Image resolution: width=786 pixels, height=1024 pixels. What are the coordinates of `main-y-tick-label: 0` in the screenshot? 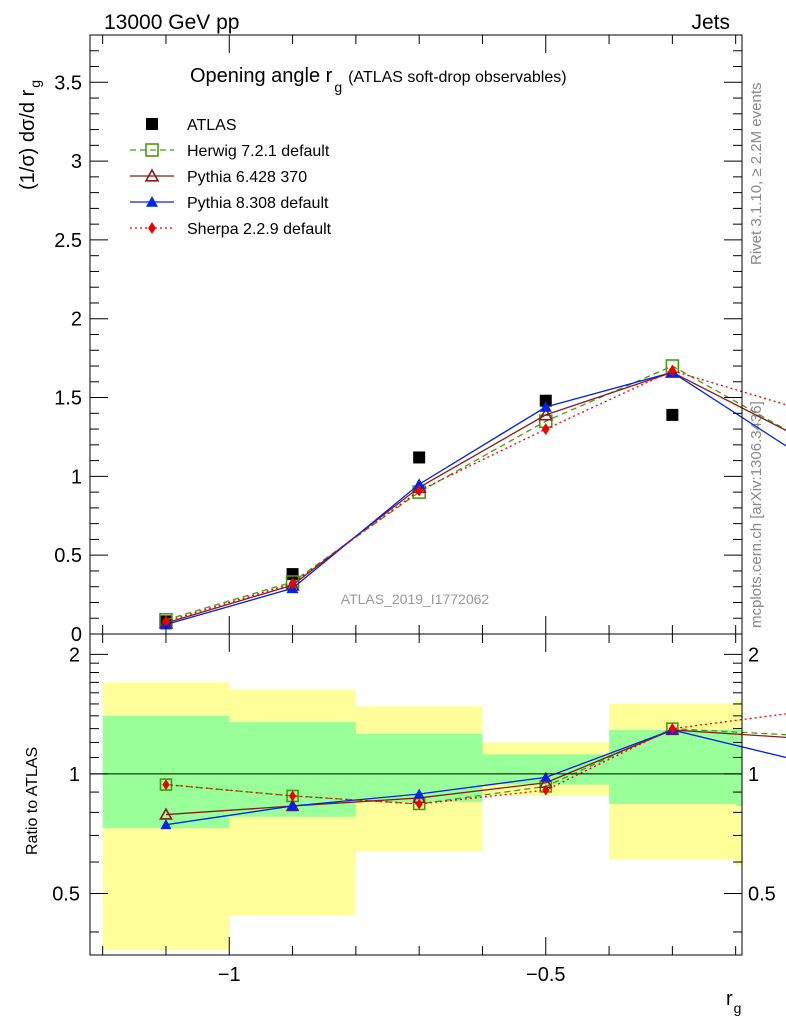 It's located at (76, 635).